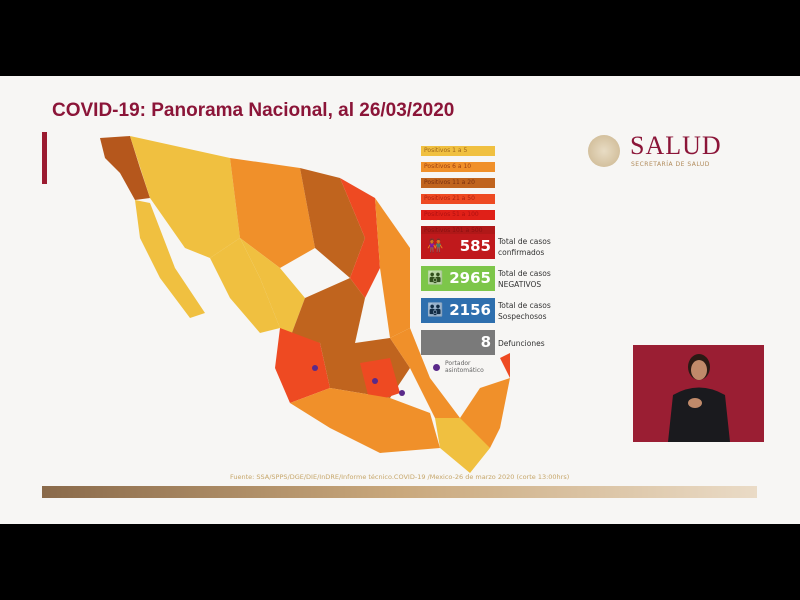 This screenshot has height=600, width=800. Describe the element at coordinates (458, 215) in the screenshot. I see `legend-item: Positivos 51 a 100` at that location.